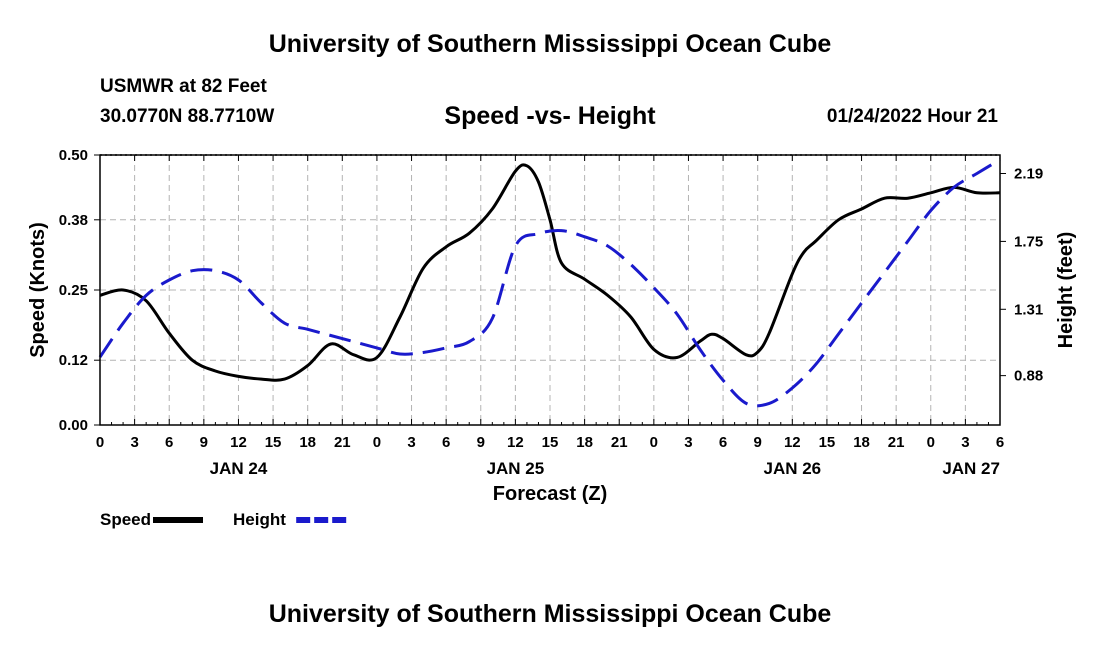 The image size is (1100, 650). Describe the element at coordinates (1028, 309) in the screenshot. I see `y2-tick-label: 1.31` at that location.